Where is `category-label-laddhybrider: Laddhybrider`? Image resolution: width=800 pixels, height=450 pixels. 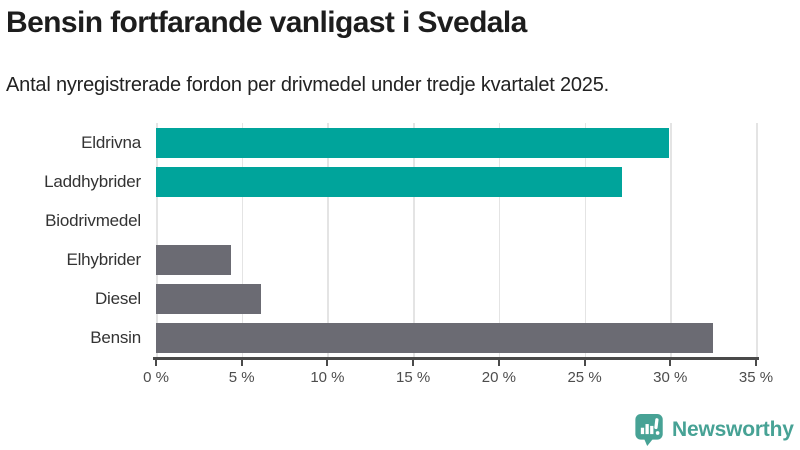 category-label-laddhybrider: Laddhybrider is located at coordinates (92, 181).